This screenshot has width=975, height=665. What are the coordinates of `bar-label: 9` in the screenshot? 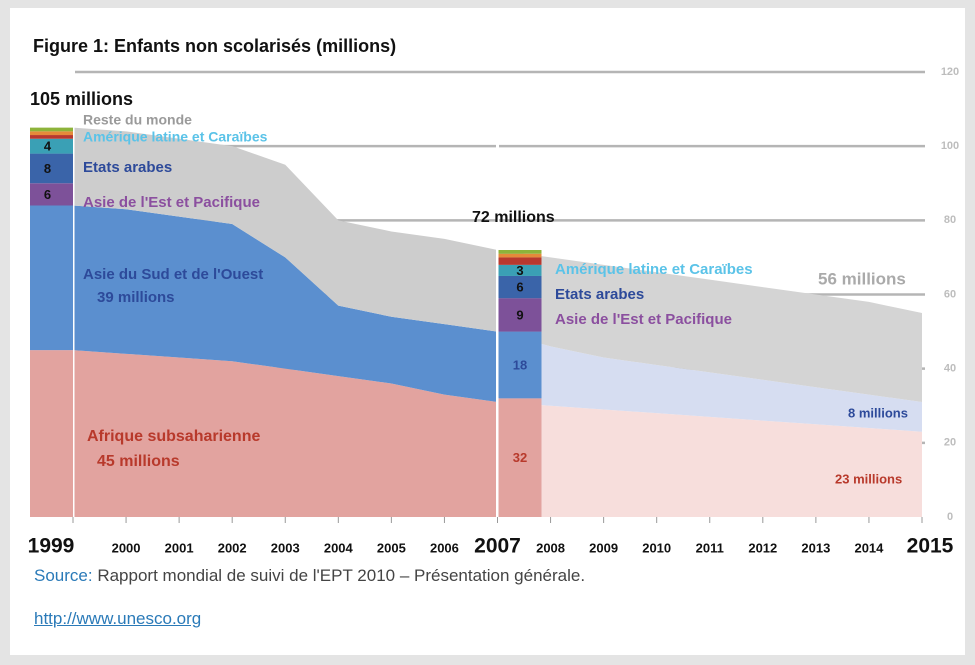 It's located at (519, 314).